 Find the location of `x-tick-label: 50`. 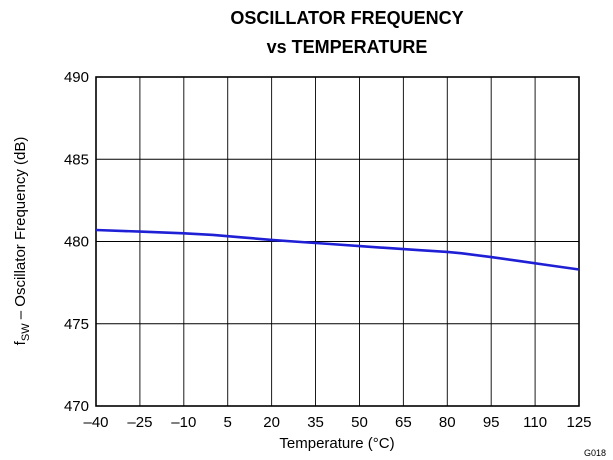

x-tick-label: 50 is located at coordinates (359, 422).